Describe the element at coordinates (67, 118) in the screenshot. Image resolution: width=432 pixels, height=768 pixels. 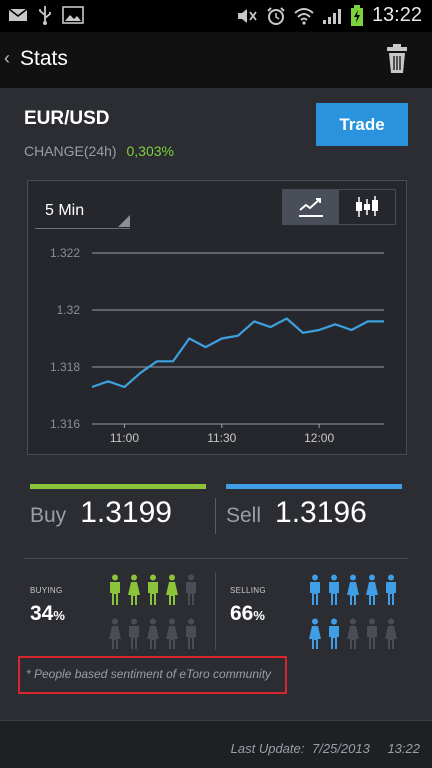
I see `instrument-pair: EUR/USD` at that location.